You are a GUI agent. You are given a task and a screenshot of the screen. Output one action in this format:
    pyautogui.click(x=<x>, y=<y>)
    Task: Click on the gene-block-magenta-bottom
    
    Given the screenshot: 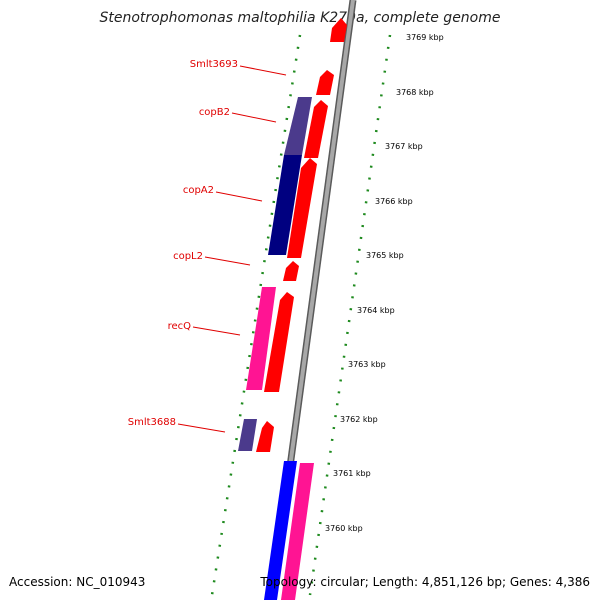 What is the action you would take?
    pyautogui.click(x=297, y=531)
    